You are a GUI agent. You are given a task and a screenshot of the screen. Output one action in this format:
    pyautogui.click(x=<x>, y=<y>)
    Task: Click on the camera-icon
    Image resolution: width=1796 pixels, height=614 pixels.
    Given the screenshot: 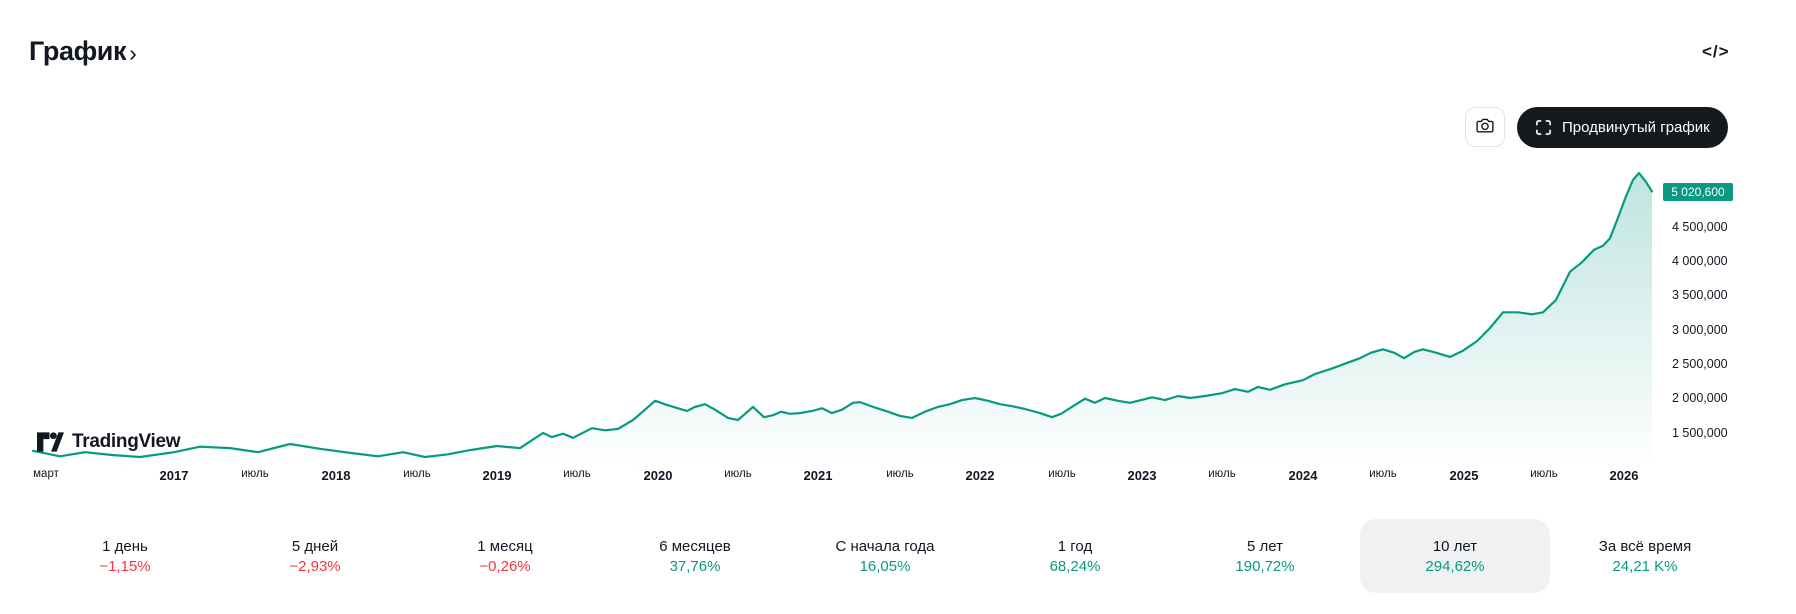 What is the action you would take?
    pyautogui.click(x=1485, y=127)
    